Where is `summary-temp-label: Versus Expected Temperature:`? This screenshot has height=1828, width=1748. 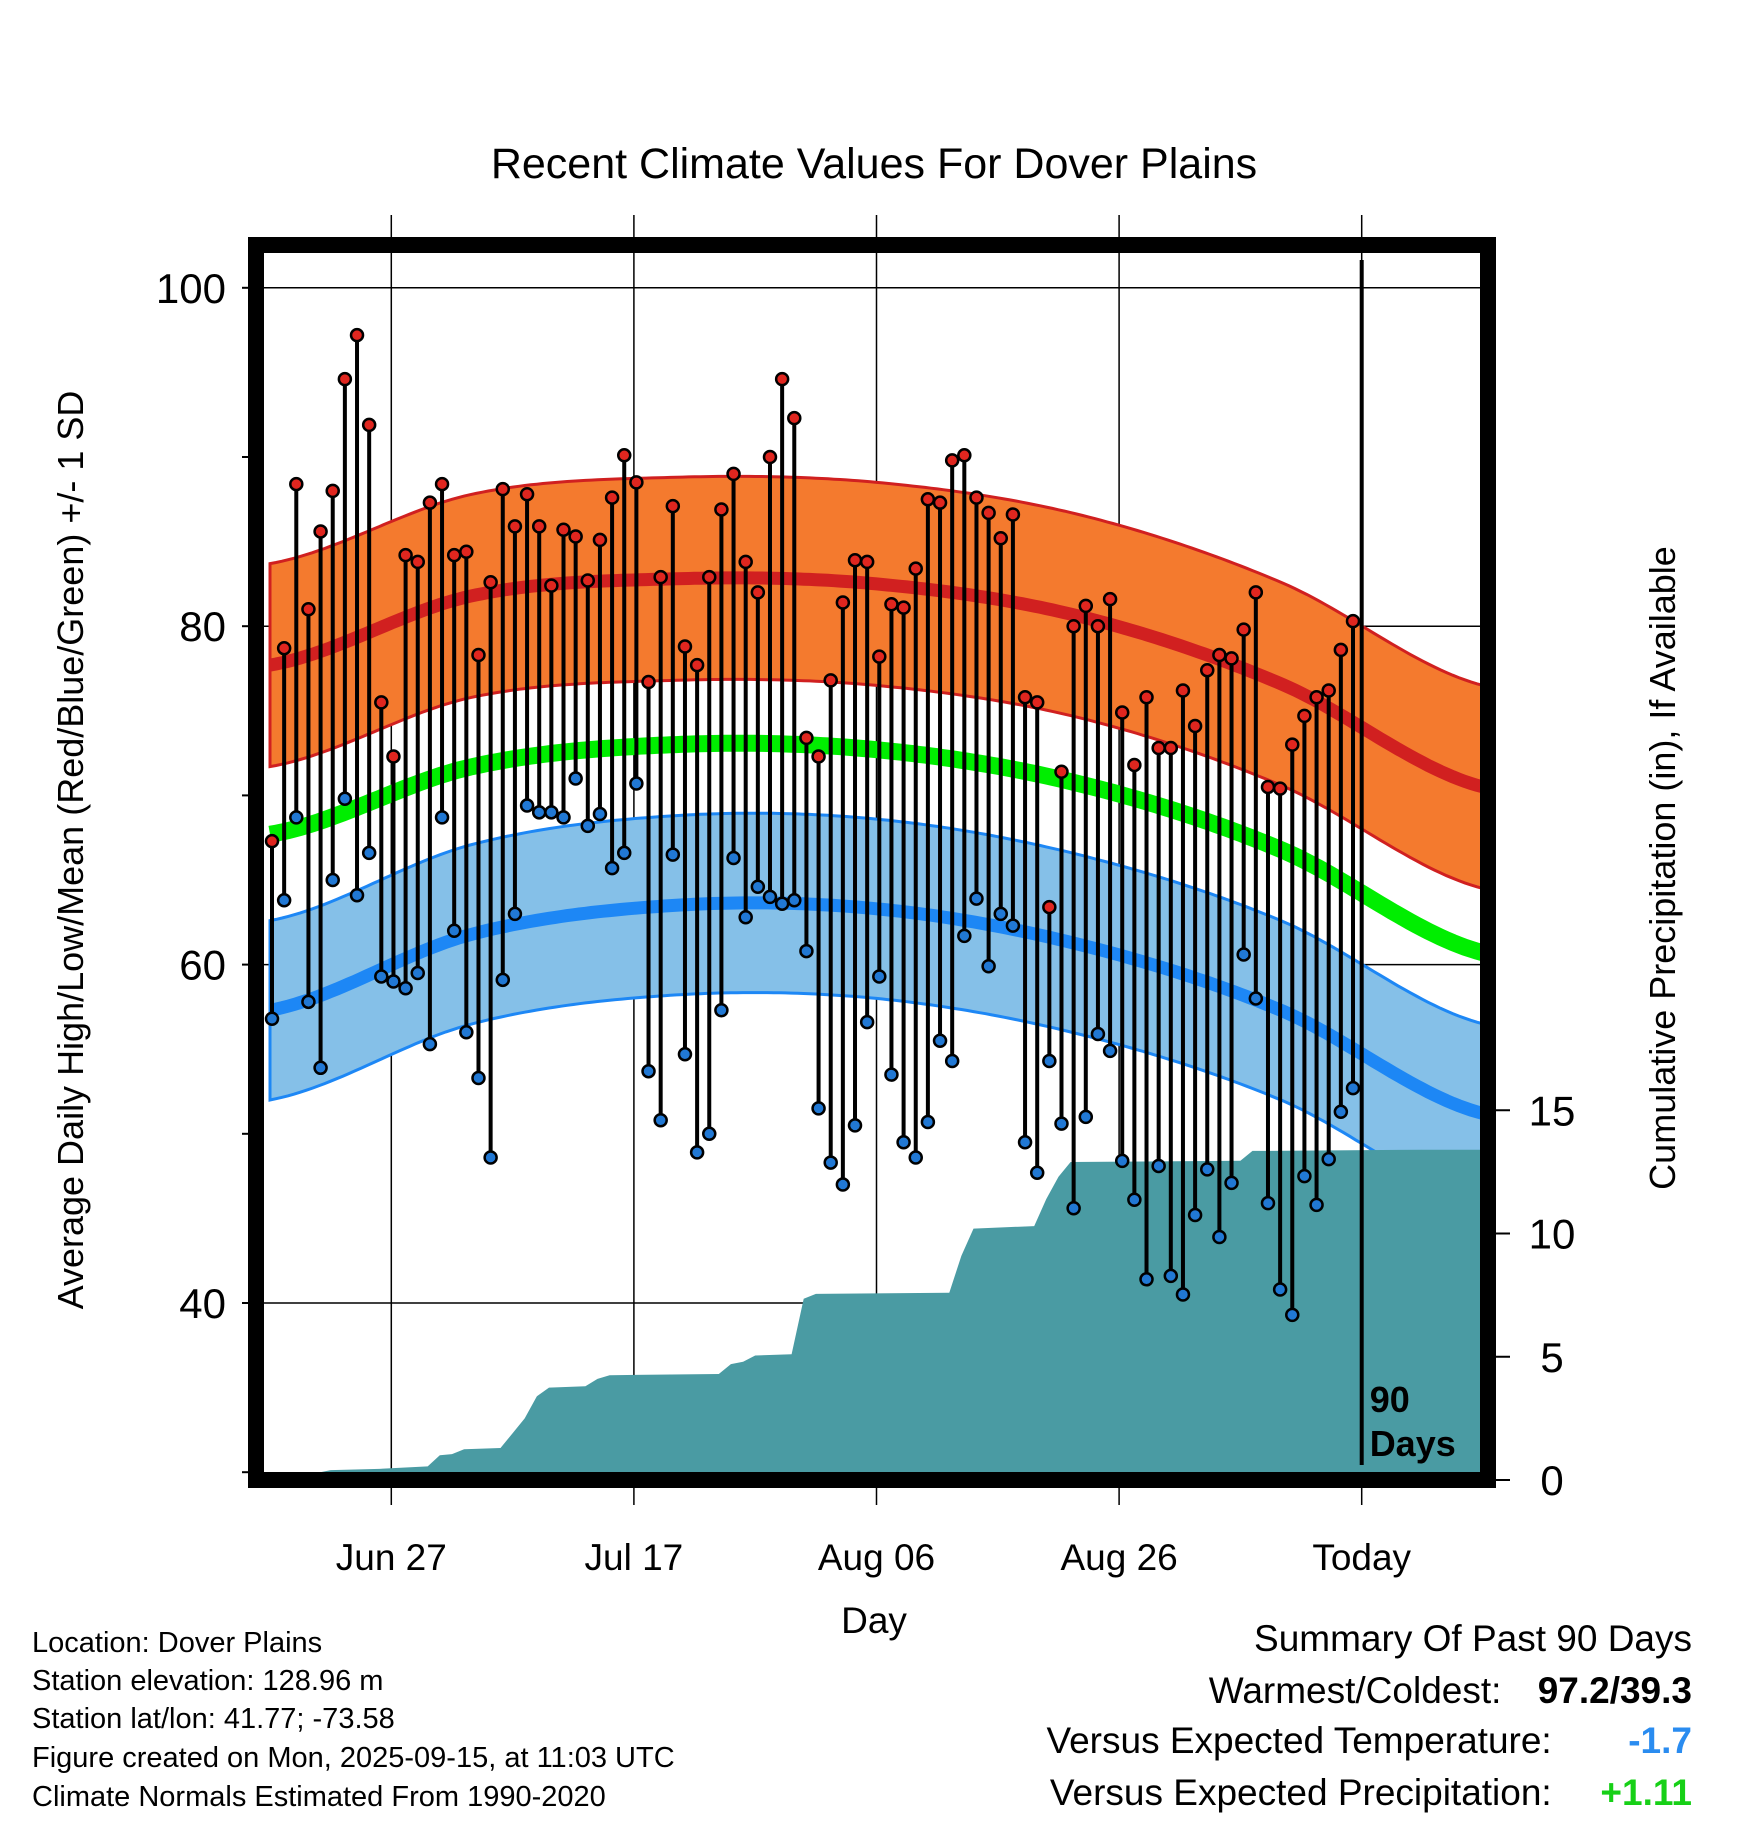 summary-temp-label: Versus Expected Temperature: is located at coordinates (1299, 1740).